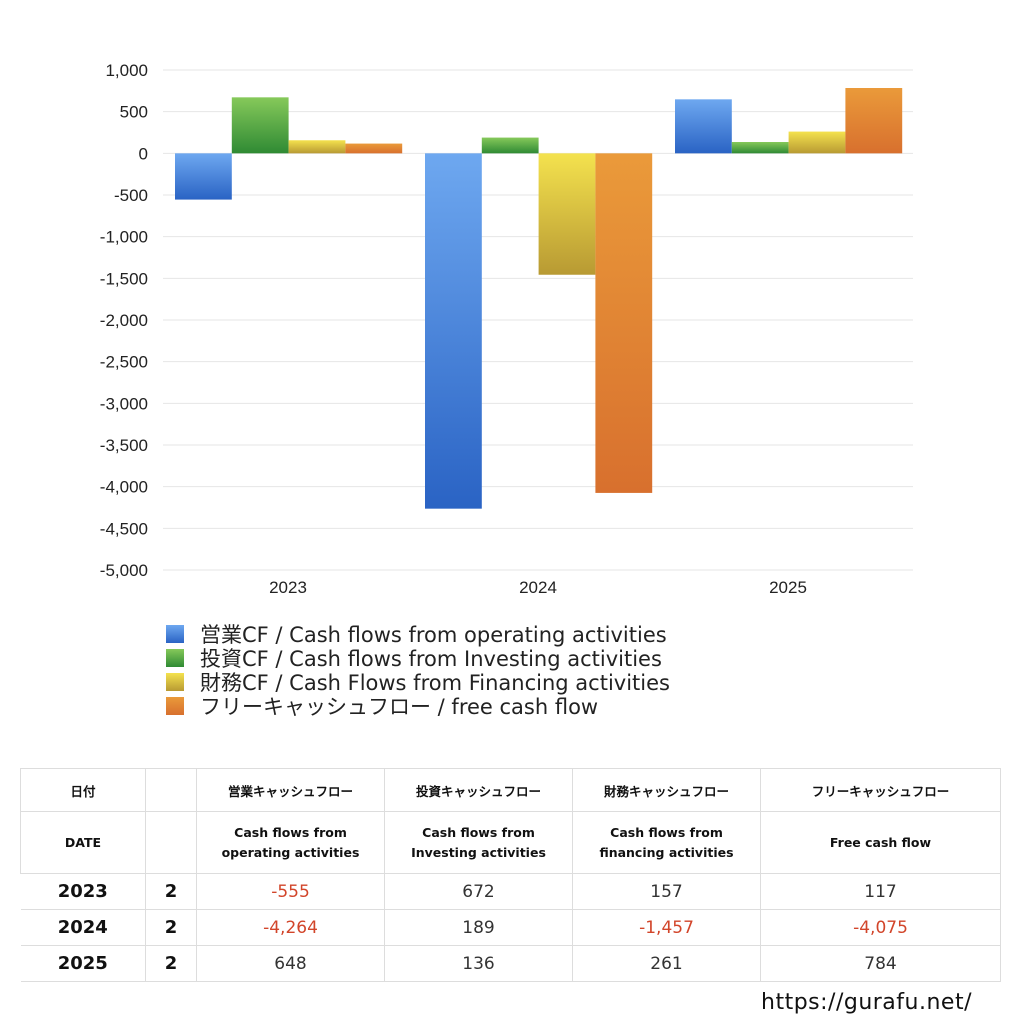 The width and height of the screenshot is (1024, 1024). What do you see at coordinates (478, 842) in the screenshot?
I see `header-investing-en: Cash flows from Investing activities` at bounding box center [478, 842].